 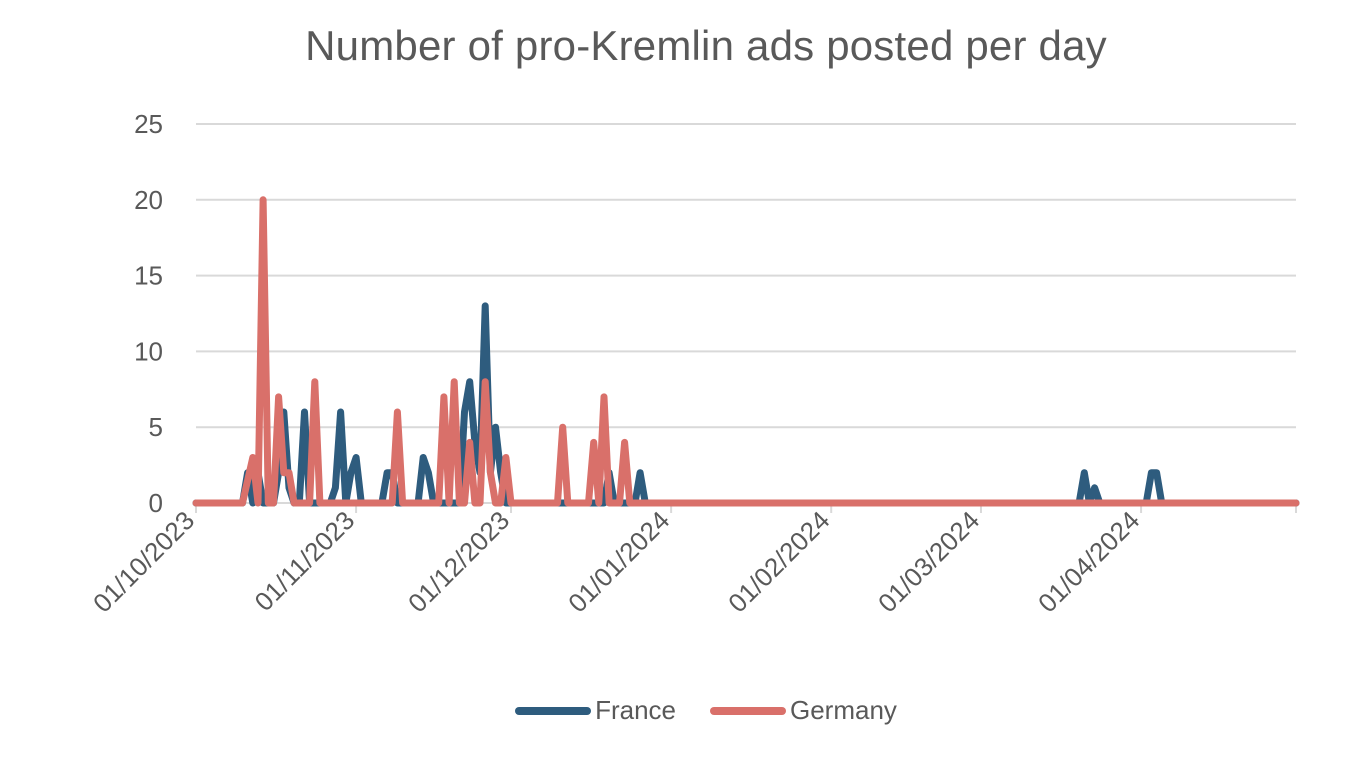 What do you see at coordinates (148, 313) in the screenshot?
I see `y-axis-ticks: 0 5 10 15 20 25` at bounding box center [148, 313].